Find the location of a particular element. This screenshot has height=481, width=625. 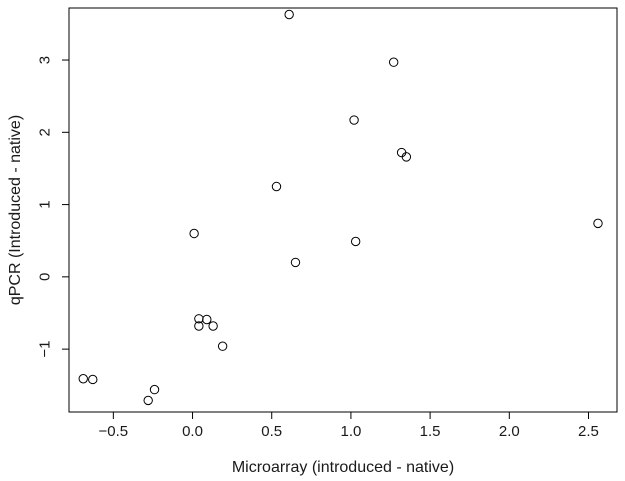

x-axis-title: Microarray (introduced - native) is located at coordinates (343, 467).